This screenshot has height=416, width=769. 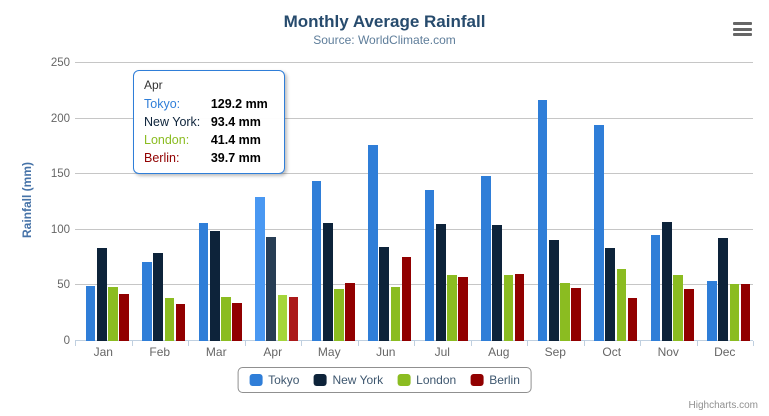 What do you see at coordinates (414, 340) in the screenshot?
I see `x-axis-line` at bounding box center [414, 340].